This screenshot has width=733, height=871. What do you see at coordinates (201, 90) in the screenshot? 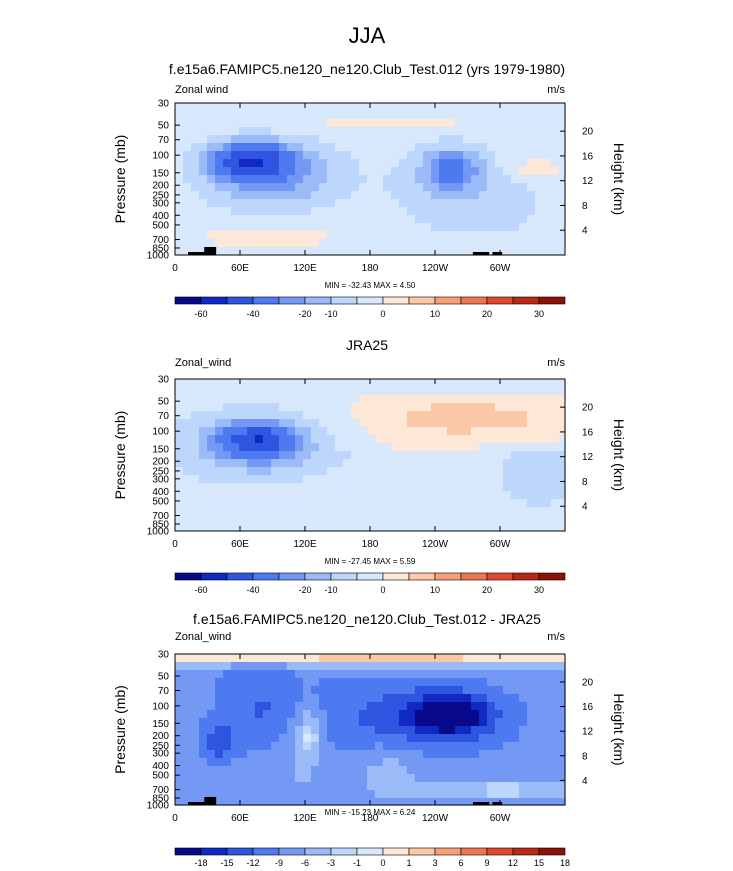
I see `field-label: Zonal wind` at bounding box center [201, 90].